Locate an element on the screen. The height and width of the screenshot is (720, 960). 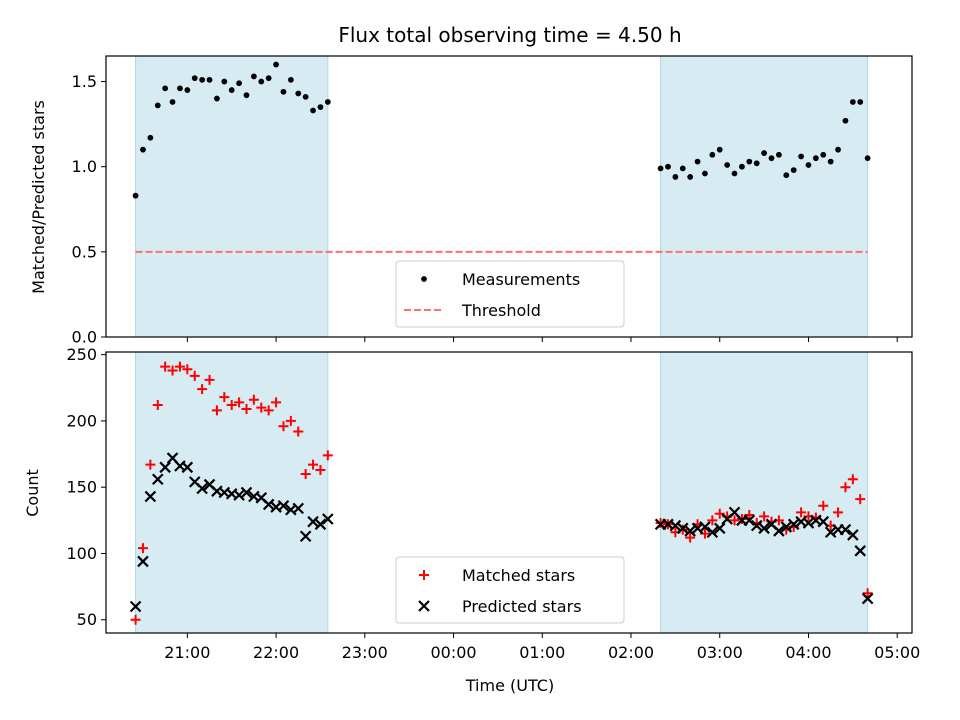
y-tick-label: 250 is located at coordinates (81, 354).